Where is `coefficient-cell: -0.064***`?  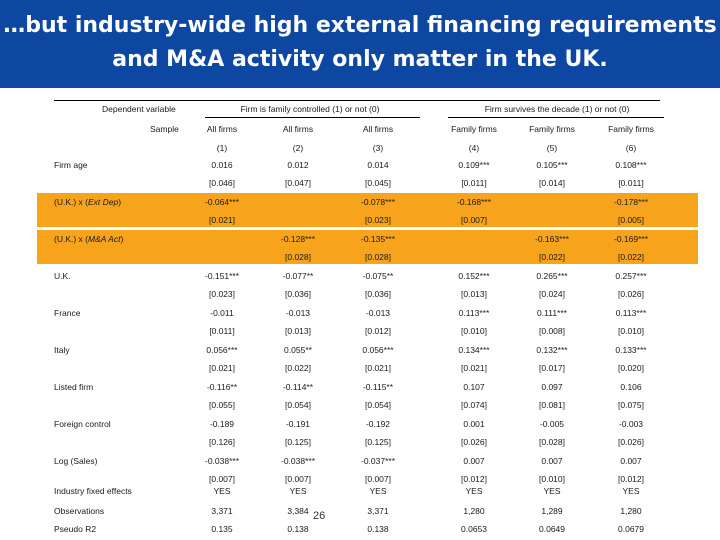 coefficient-cell: -0.064*** is located at coordinates (222, 202).